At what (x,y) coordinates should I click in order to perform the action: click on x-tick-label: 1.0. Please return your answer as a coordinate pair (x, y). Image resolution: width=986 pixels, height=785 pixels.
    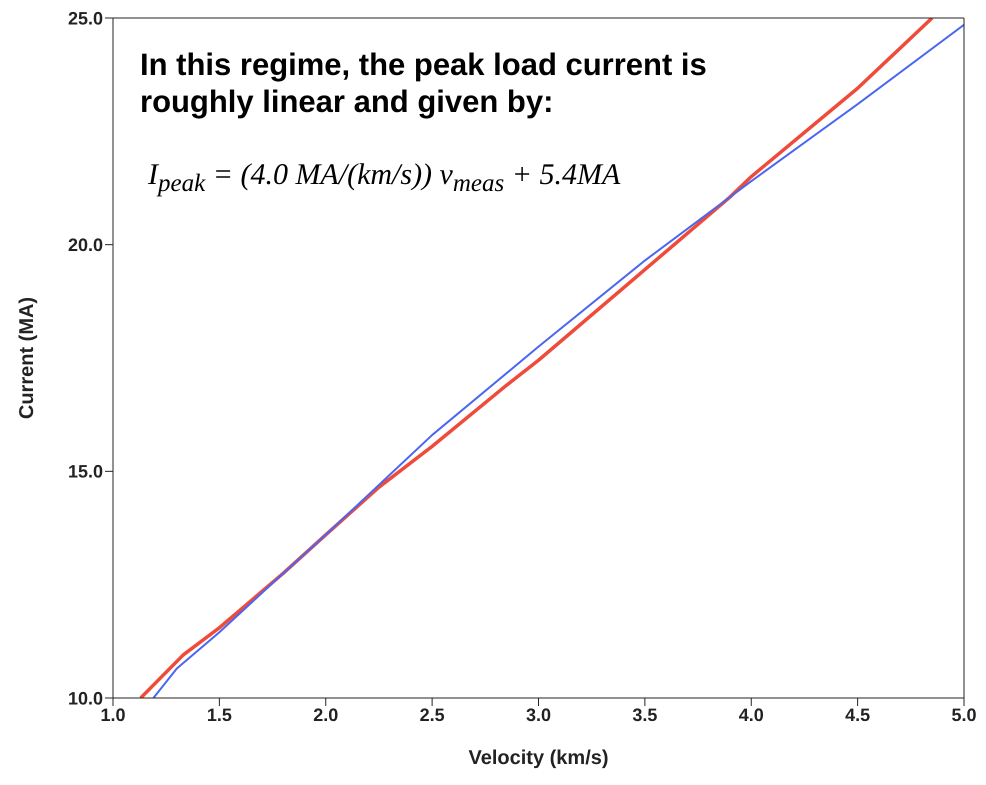
    Looking at the image, I should click on (113, 714).